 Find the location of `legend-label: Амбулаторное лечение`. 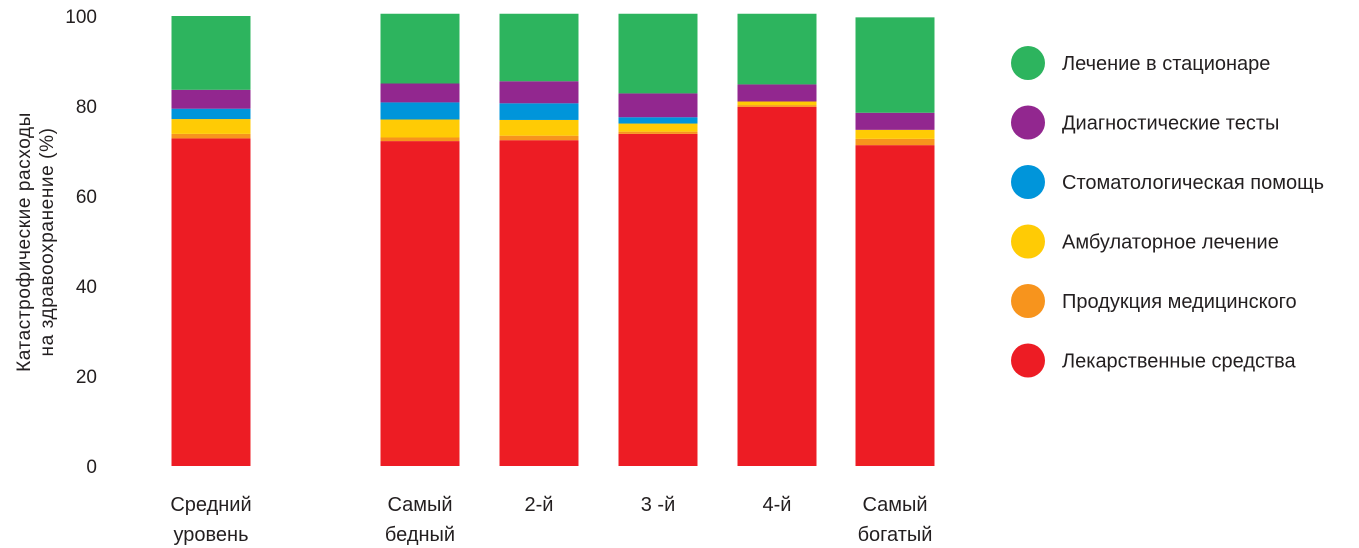

legend-label: Амбулаторное лечение is located at coordinates (1170, 243).